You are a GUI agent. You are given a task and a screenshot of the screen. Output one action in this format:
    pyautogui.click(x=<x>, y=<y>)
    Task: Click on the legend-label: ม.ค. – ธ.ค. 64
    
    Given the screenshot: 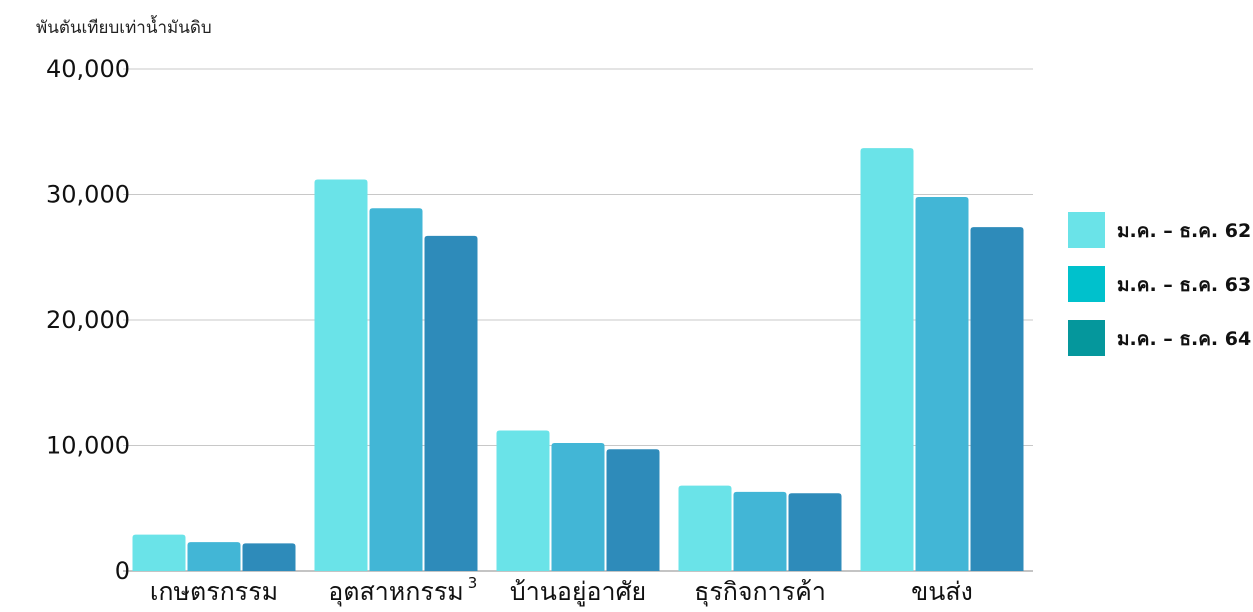 What is the action you would take?
    pyautogui.click(x=1184, y=339)
    